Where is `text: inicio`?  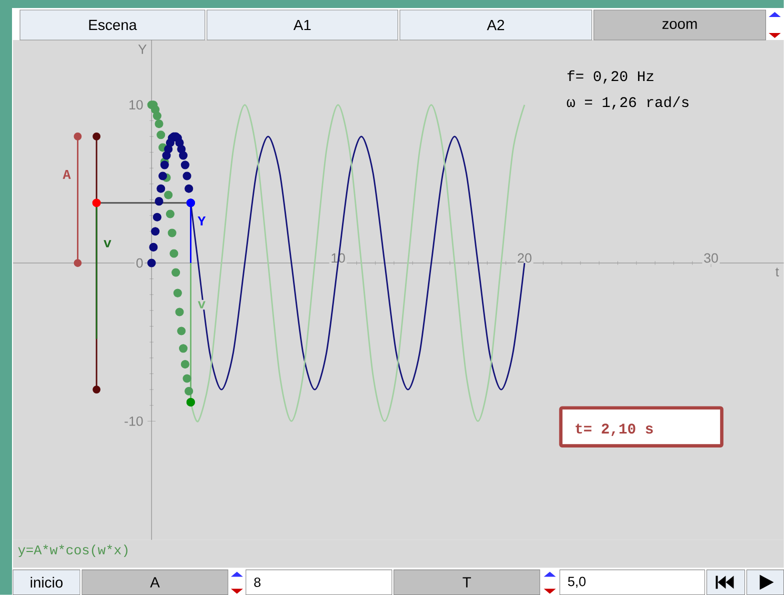
text: inicio is located at coordinates (46, 582).